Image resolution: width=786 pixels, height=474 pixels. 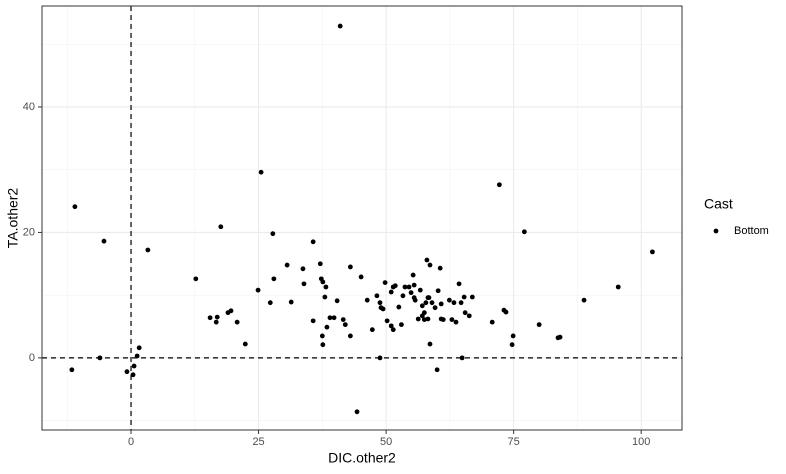 I want to click on x-axis-label: DIC.other2, so click(x=362, y=458).